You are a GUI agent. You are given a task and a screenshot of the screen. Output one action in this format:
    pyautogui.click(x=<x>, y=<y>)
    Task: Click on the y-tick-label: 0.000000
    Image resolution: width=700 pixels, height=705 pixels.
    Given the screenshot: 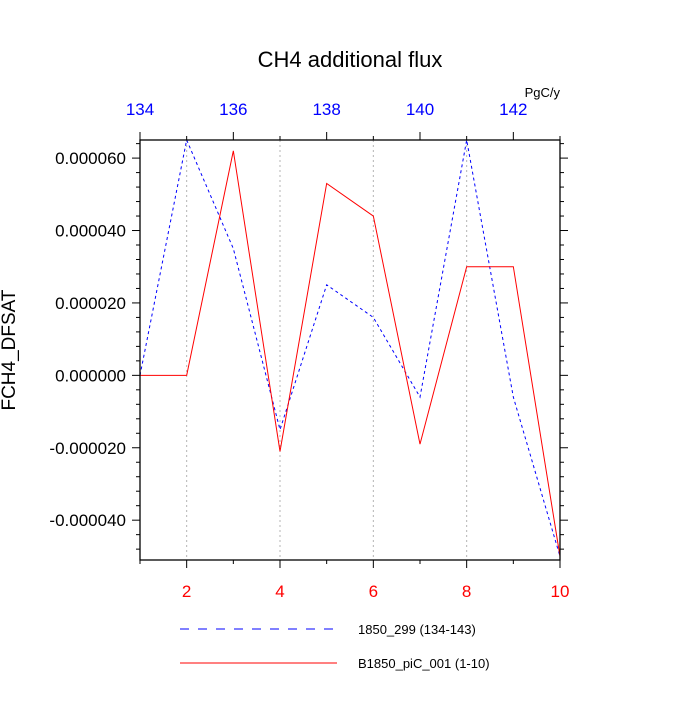 What is the action you would take?
    pyautogui.click(x=90, y=375)
    